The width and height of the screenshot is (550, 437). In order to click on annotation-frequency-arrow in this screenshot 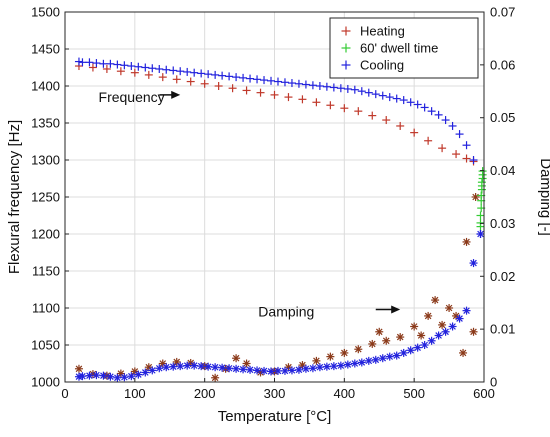, I will do `click(170, 94)`.